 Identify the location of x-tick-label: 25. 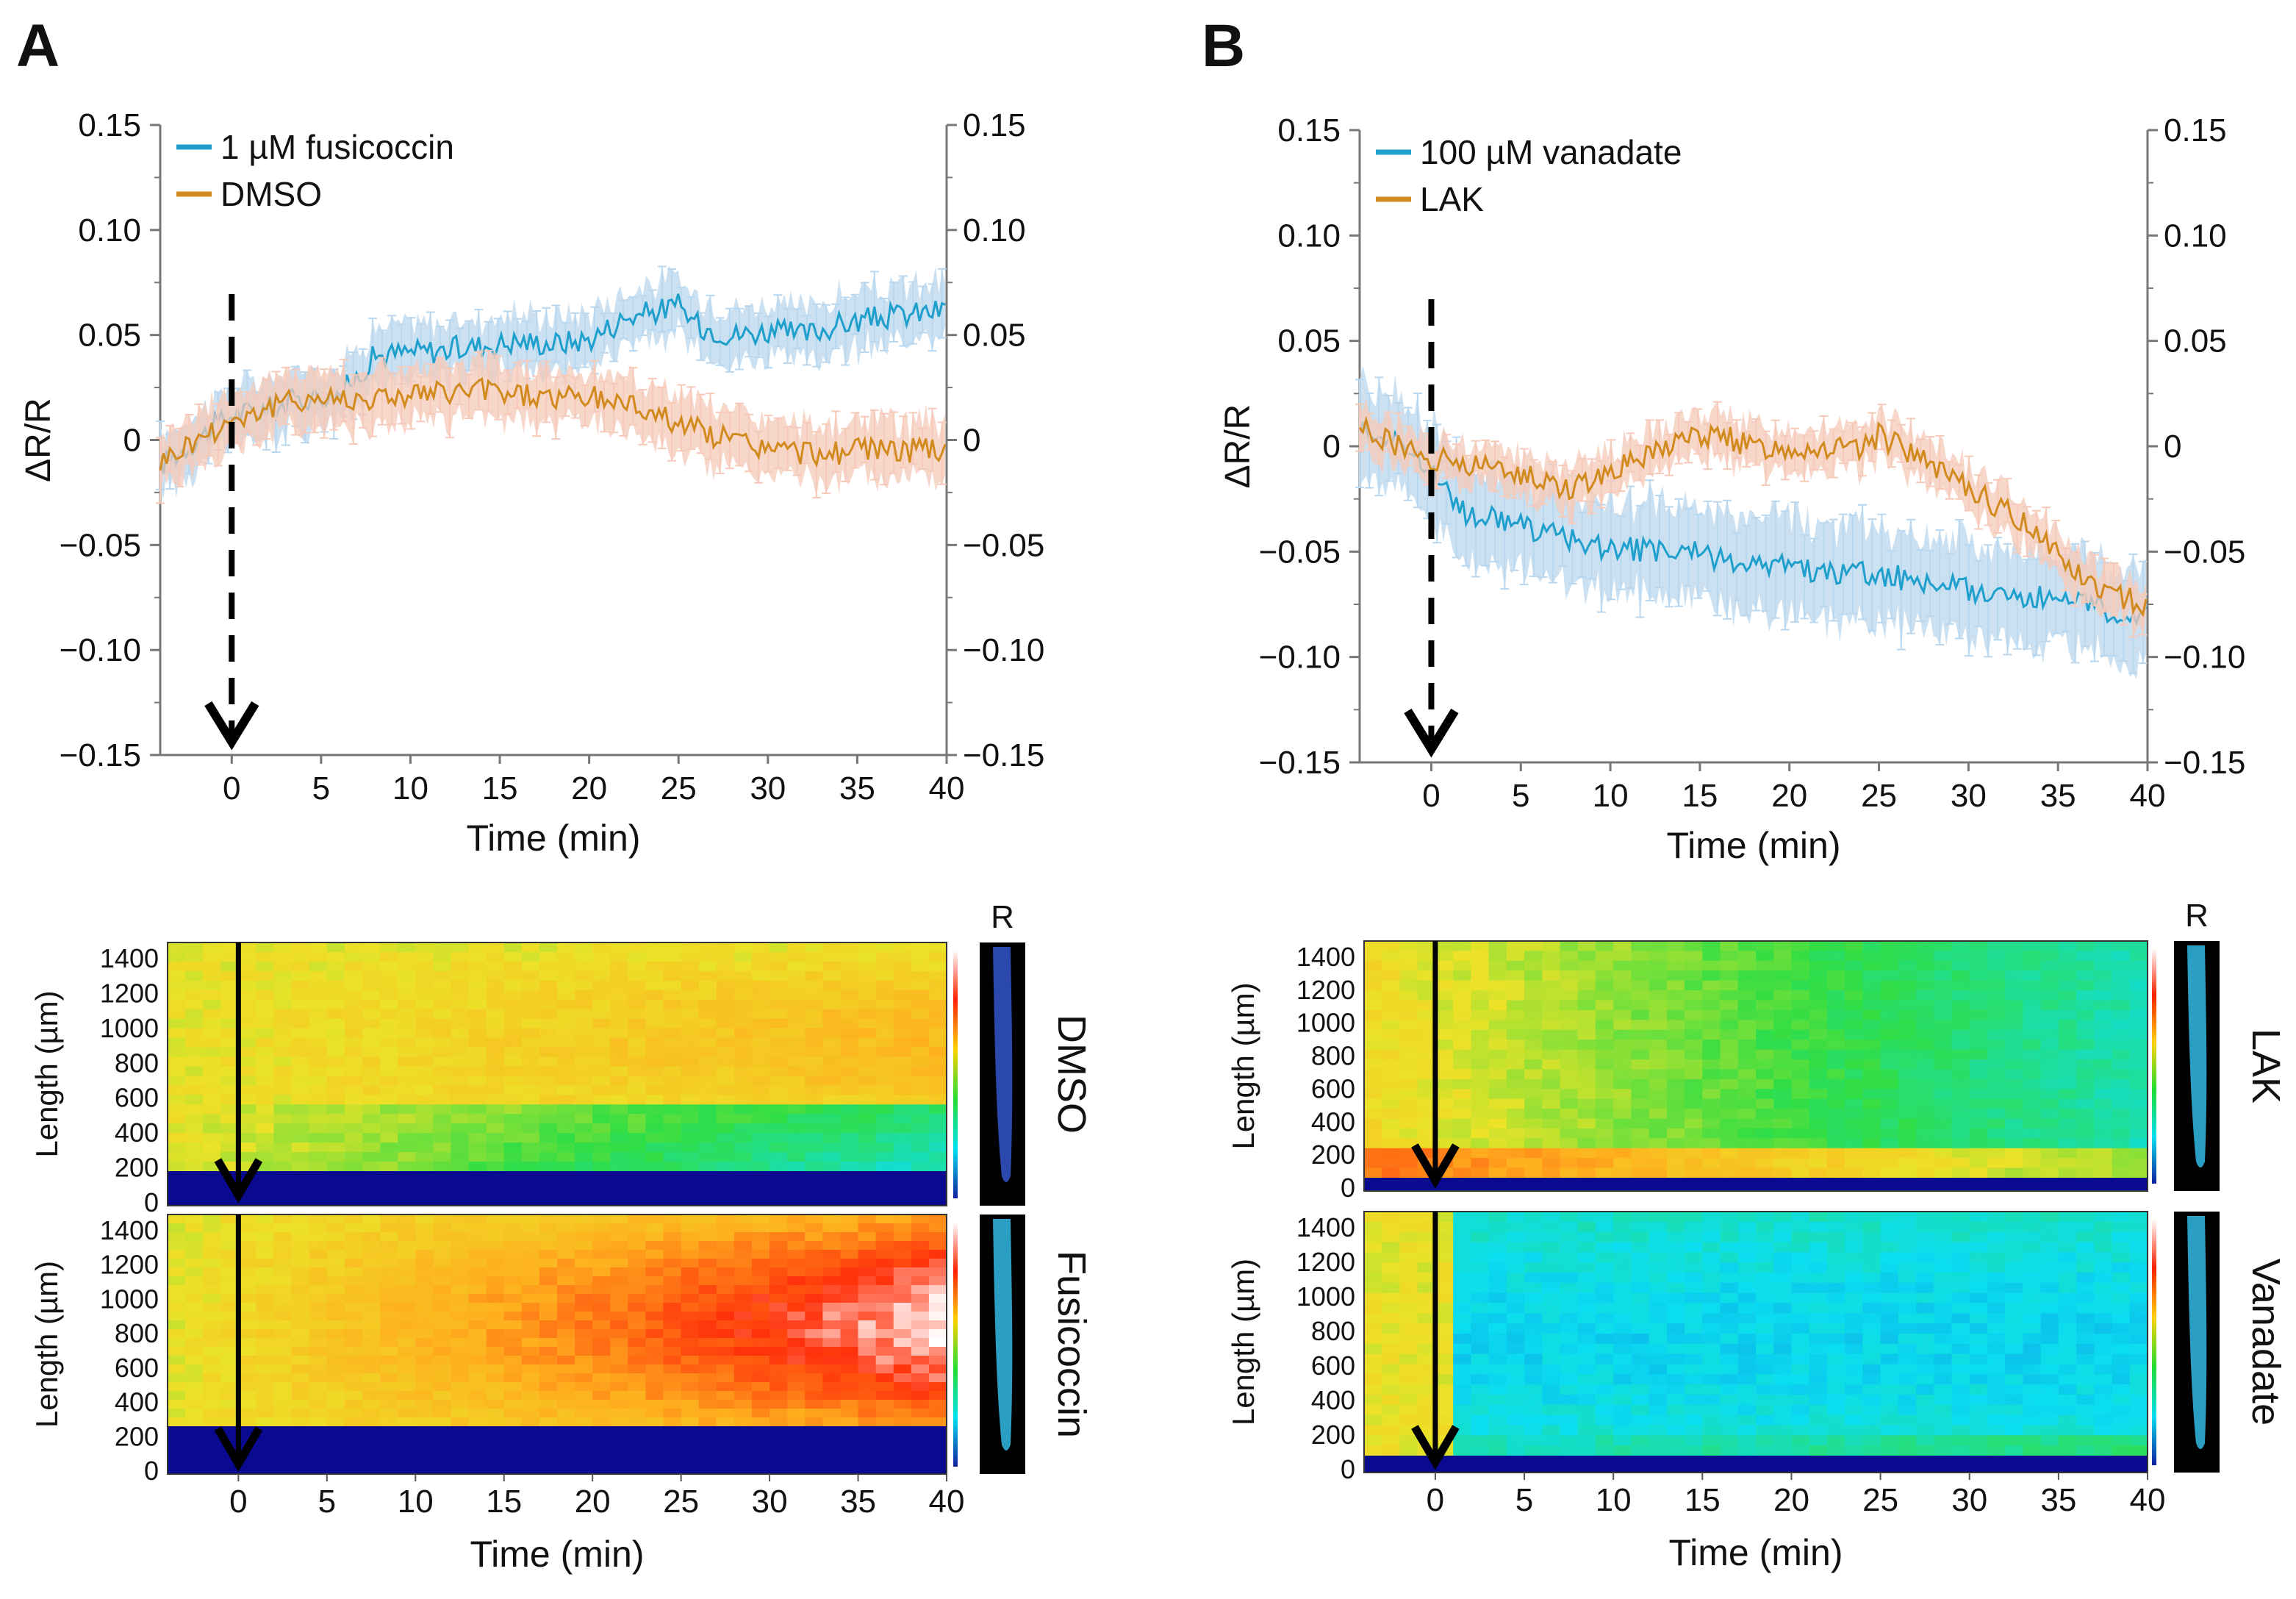
(679, 788).